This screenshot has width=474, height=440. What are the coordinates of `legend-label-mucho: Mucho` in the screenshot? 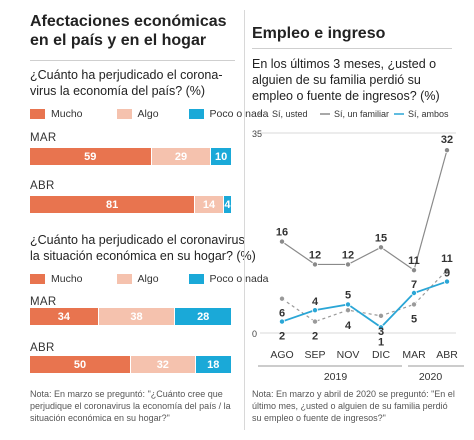 It's located at (67, 114).